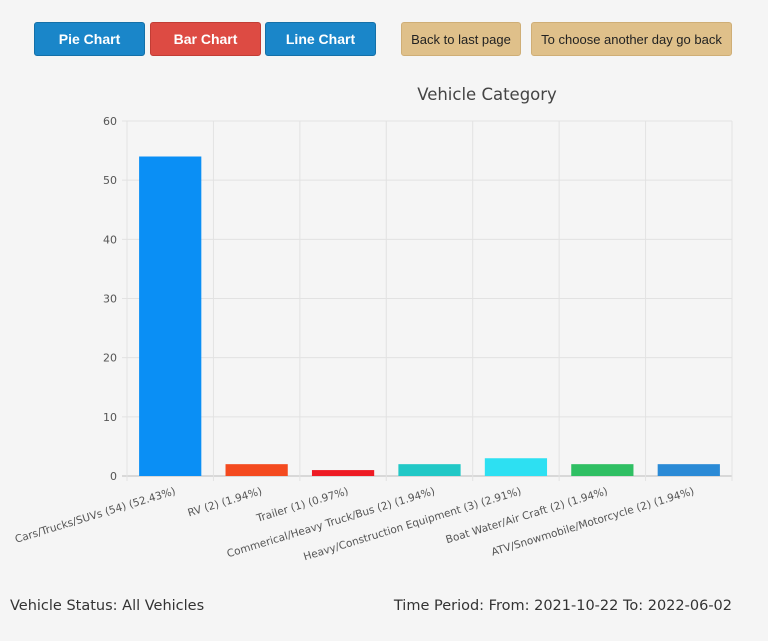 This screenshot has height=641, width=768. What do you see at coordinates (487, 94) in the screenshot?
I see `chart-title: Vehicle Category` at bounding box center [487, 94].